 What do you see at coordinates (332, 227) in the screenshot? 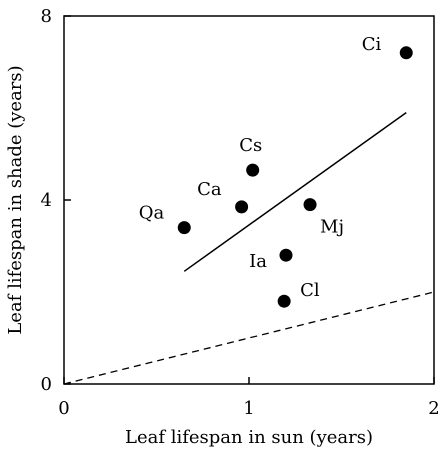
I see `point-label-mj: Mj` at bounding box center [332, 227].